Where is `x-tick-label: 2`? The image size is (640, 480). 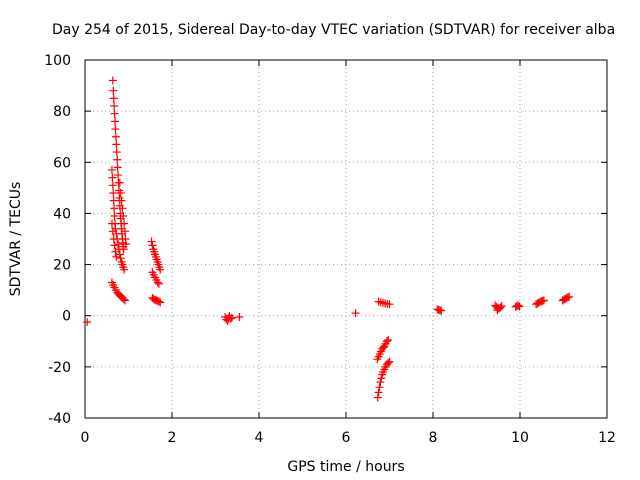 x-tick-label: 2 is located at coordinates (172, 438).